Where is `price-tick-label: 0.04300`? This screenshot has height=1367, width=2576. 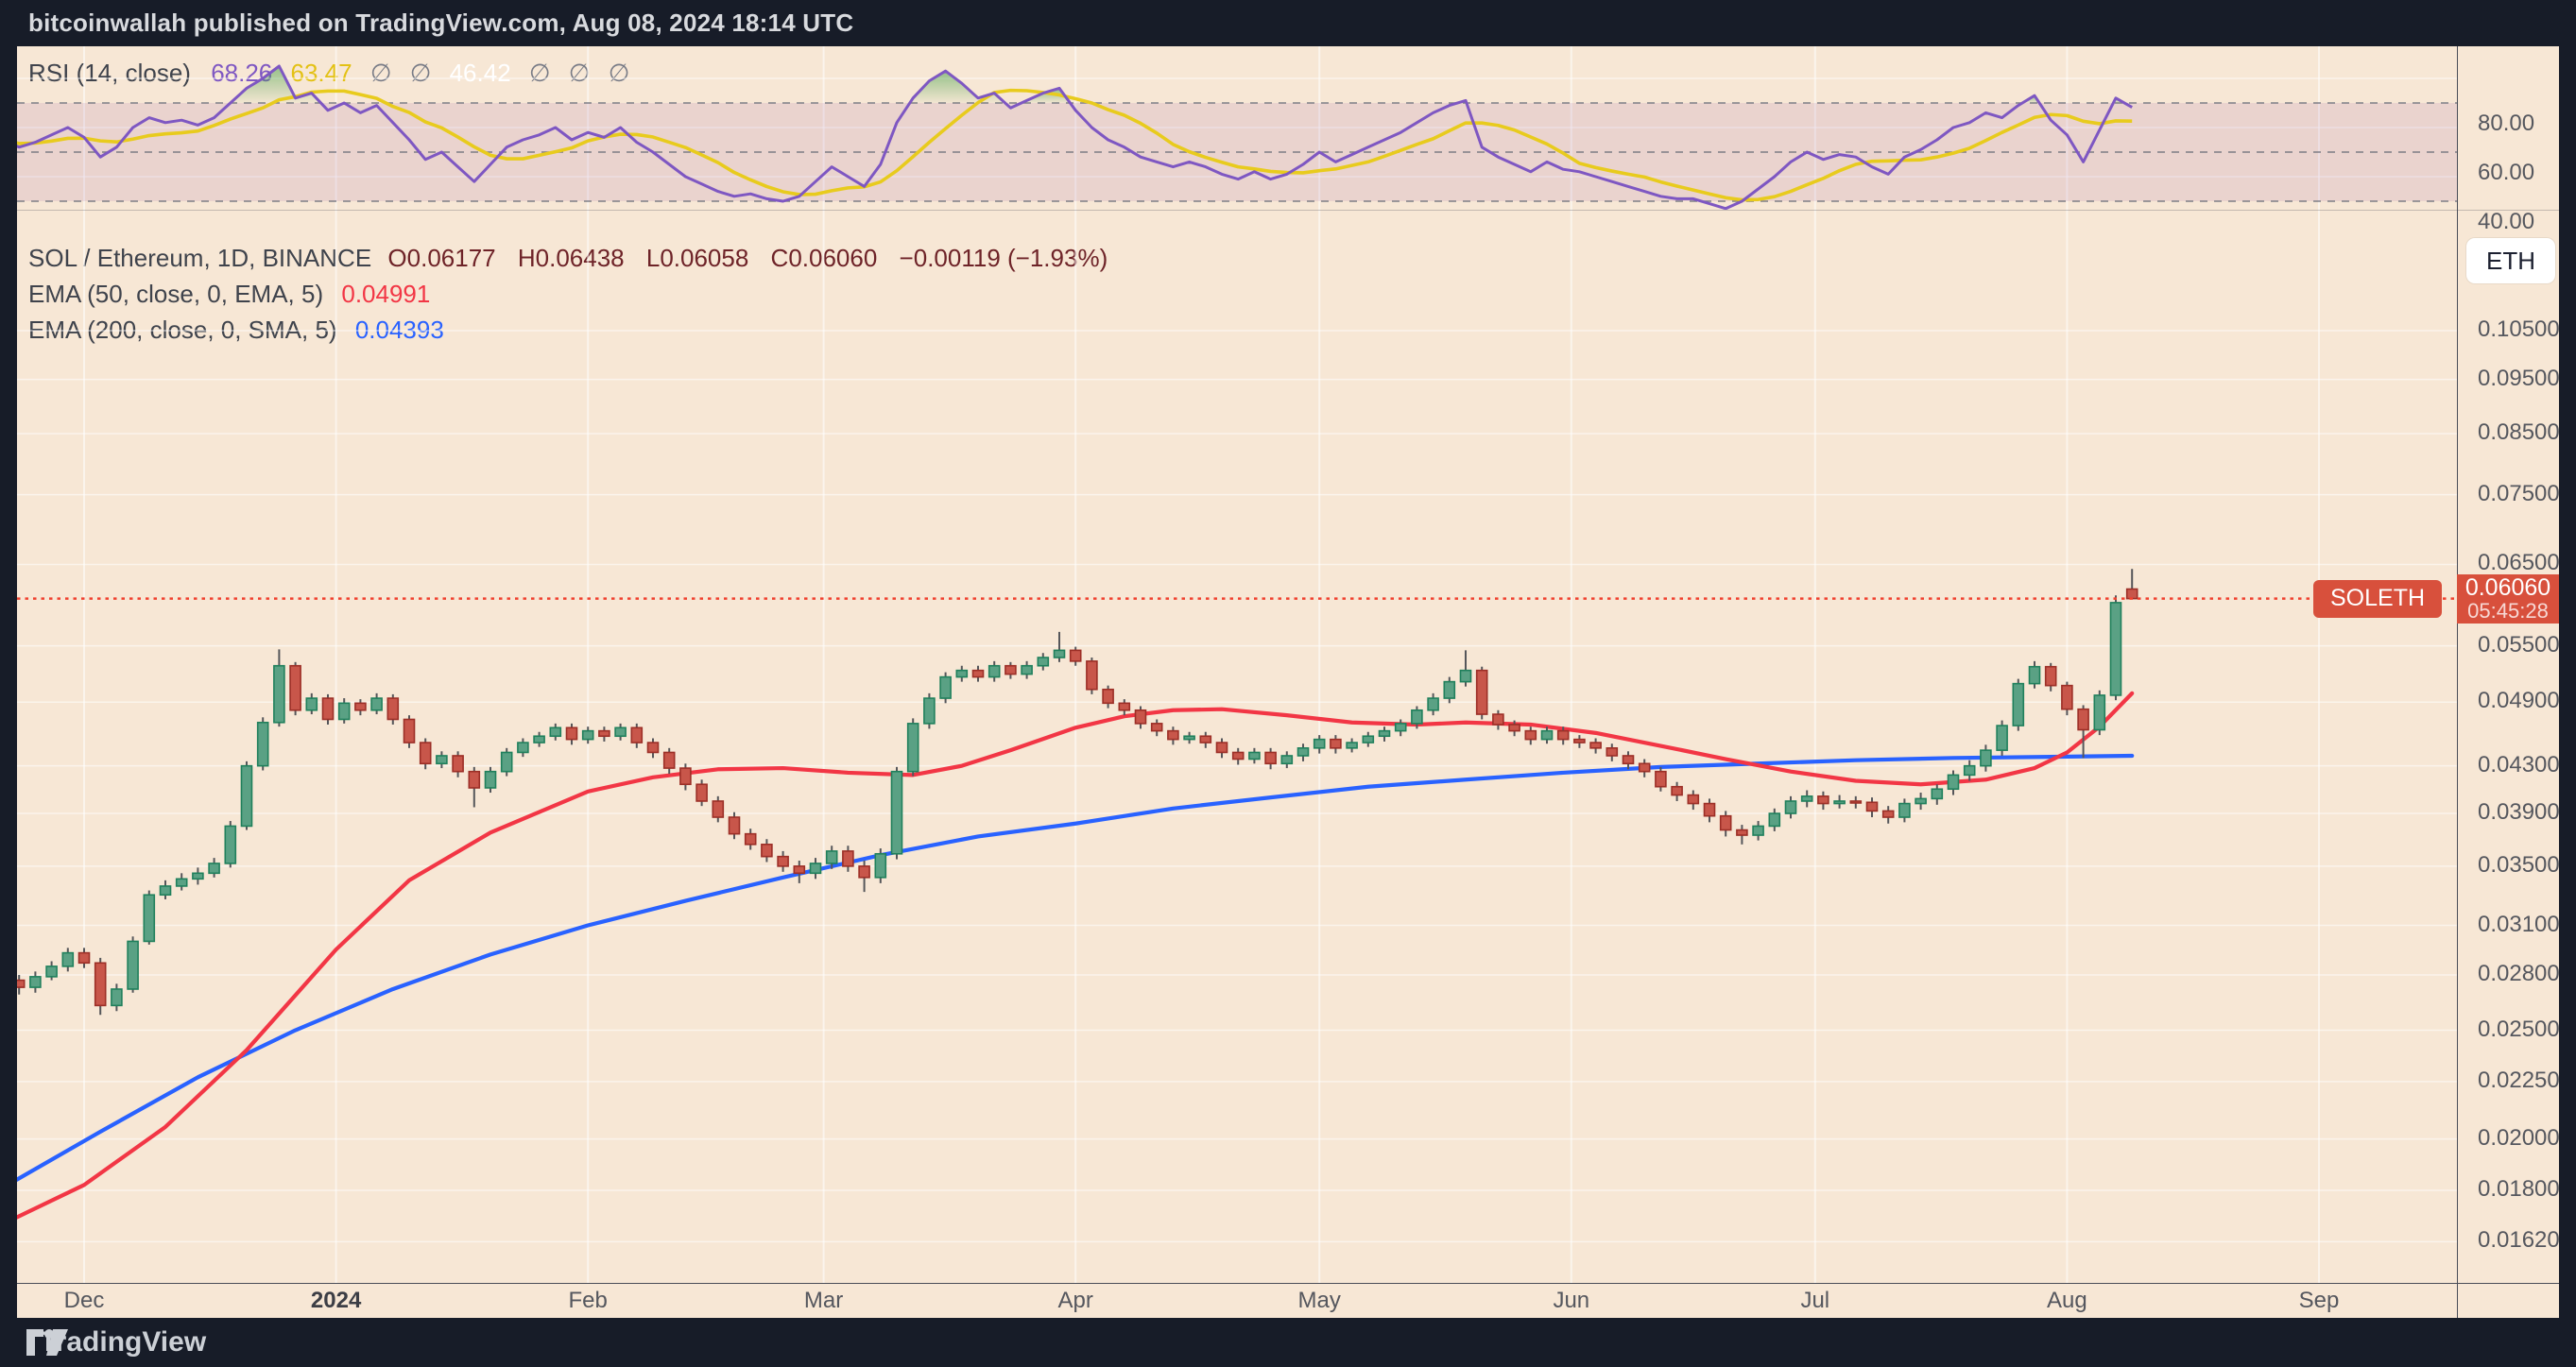
price-tick-label: 0.04300 is located at coordinates (2519, 764).